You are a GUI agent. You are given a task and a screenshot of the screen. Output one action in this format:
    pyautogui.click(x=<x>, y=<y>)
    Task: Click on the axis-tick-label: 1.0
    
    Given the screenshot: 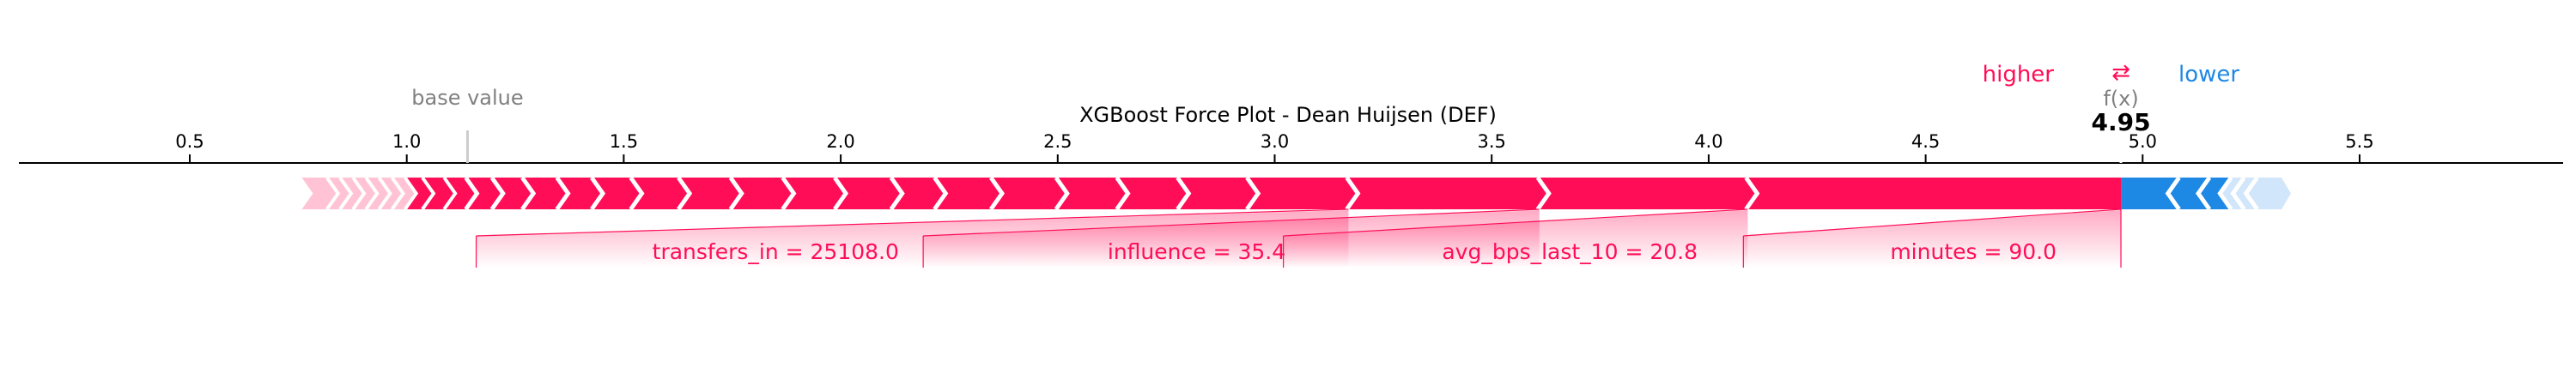 What is the action you would take?
    pyautogui.click(x=407, y=141)
    